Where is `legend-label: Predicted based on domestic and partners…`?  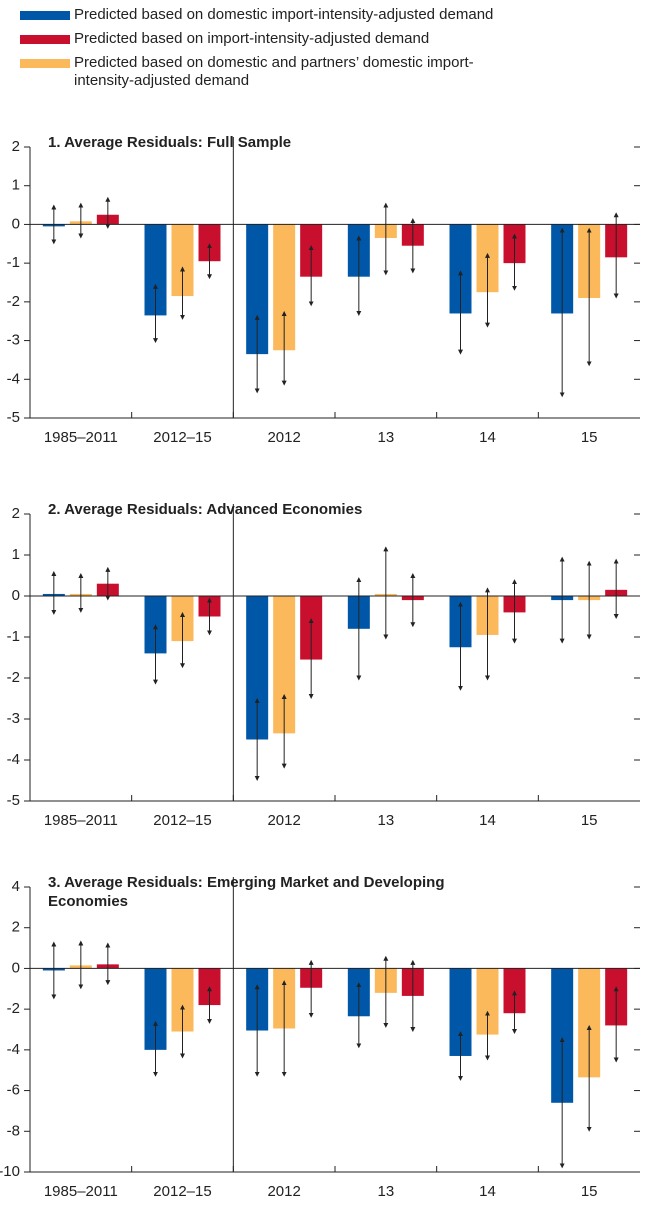
legend-label: Predicted based on domestic and partners… is located at coordinates (274, 71).